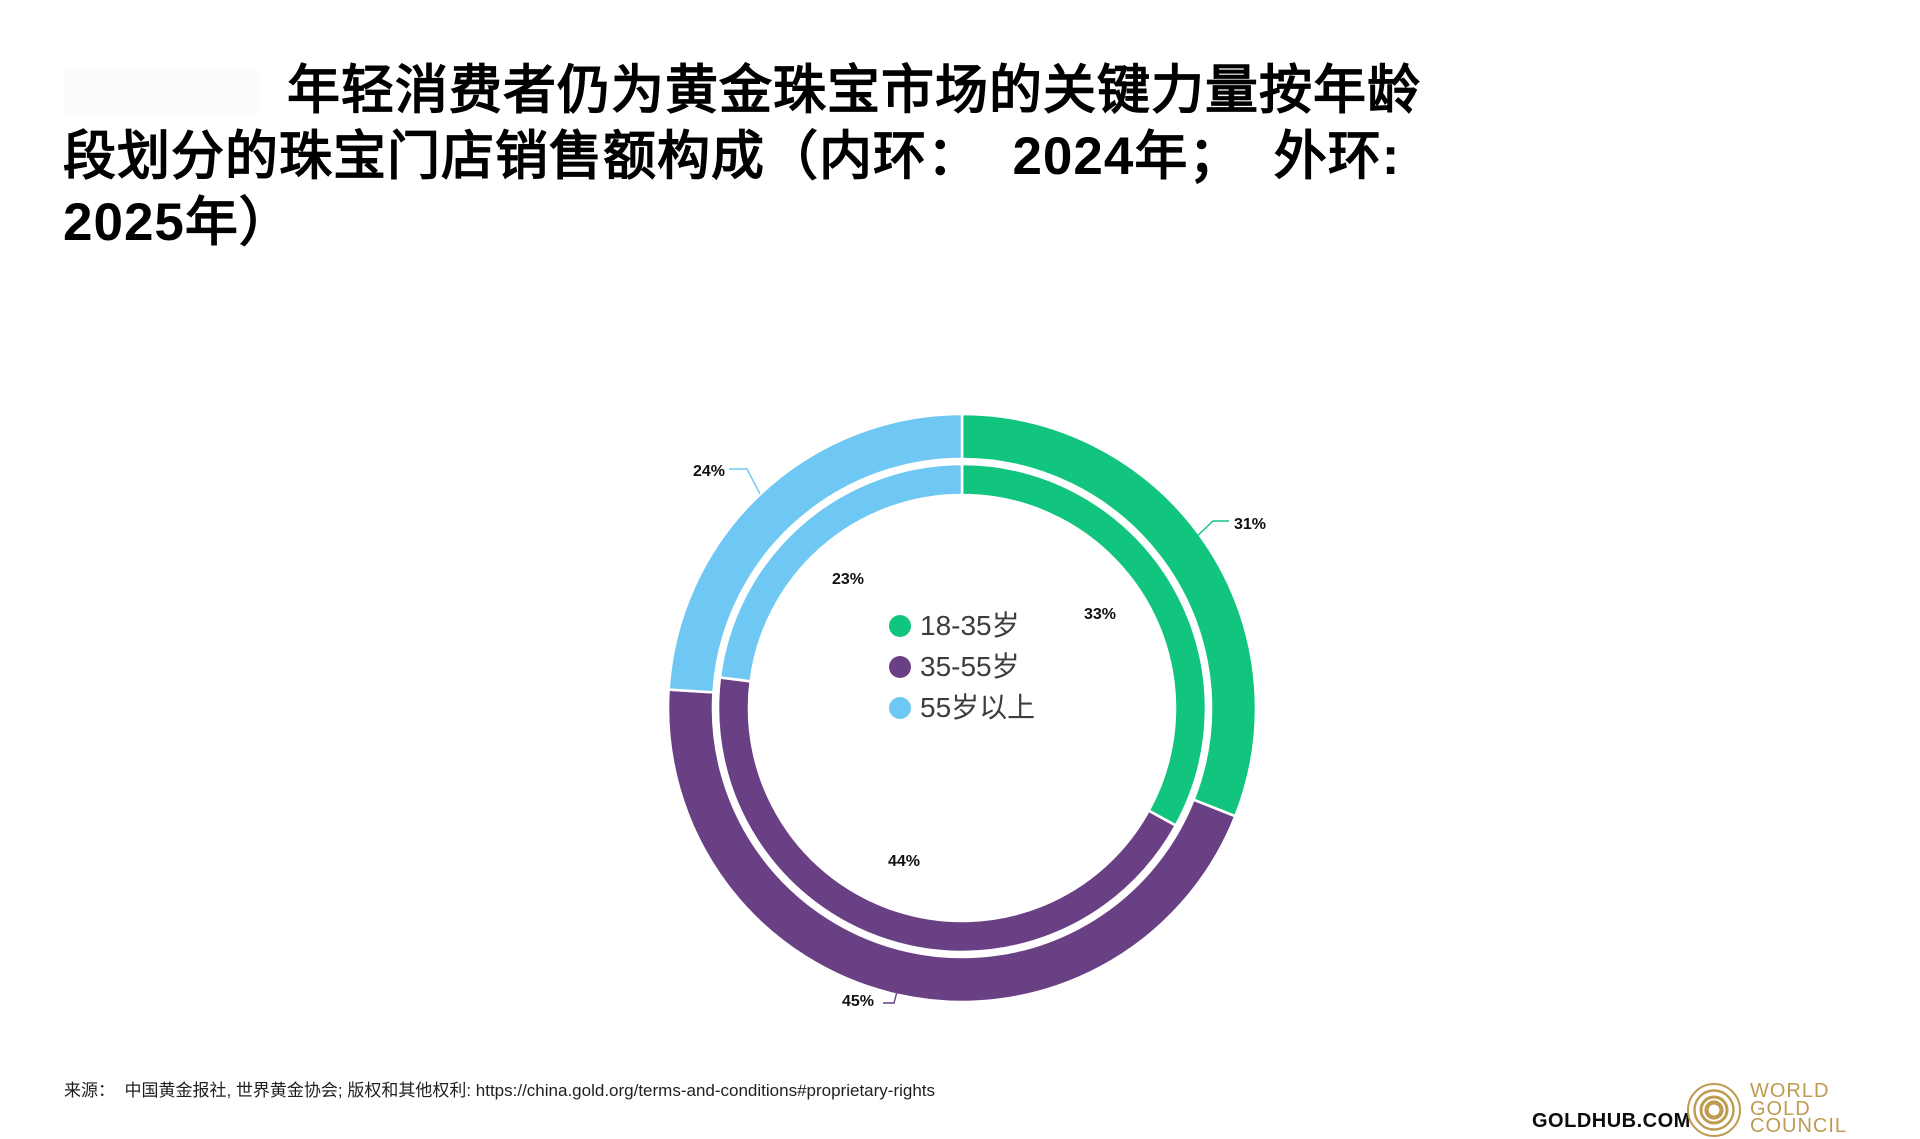 The height and width of the screenshot is (1139, 1920). Describe the element at coordinates (1799, 1126) in the screenshot. I see `wgc-word-council: COUNCIL` at that location.